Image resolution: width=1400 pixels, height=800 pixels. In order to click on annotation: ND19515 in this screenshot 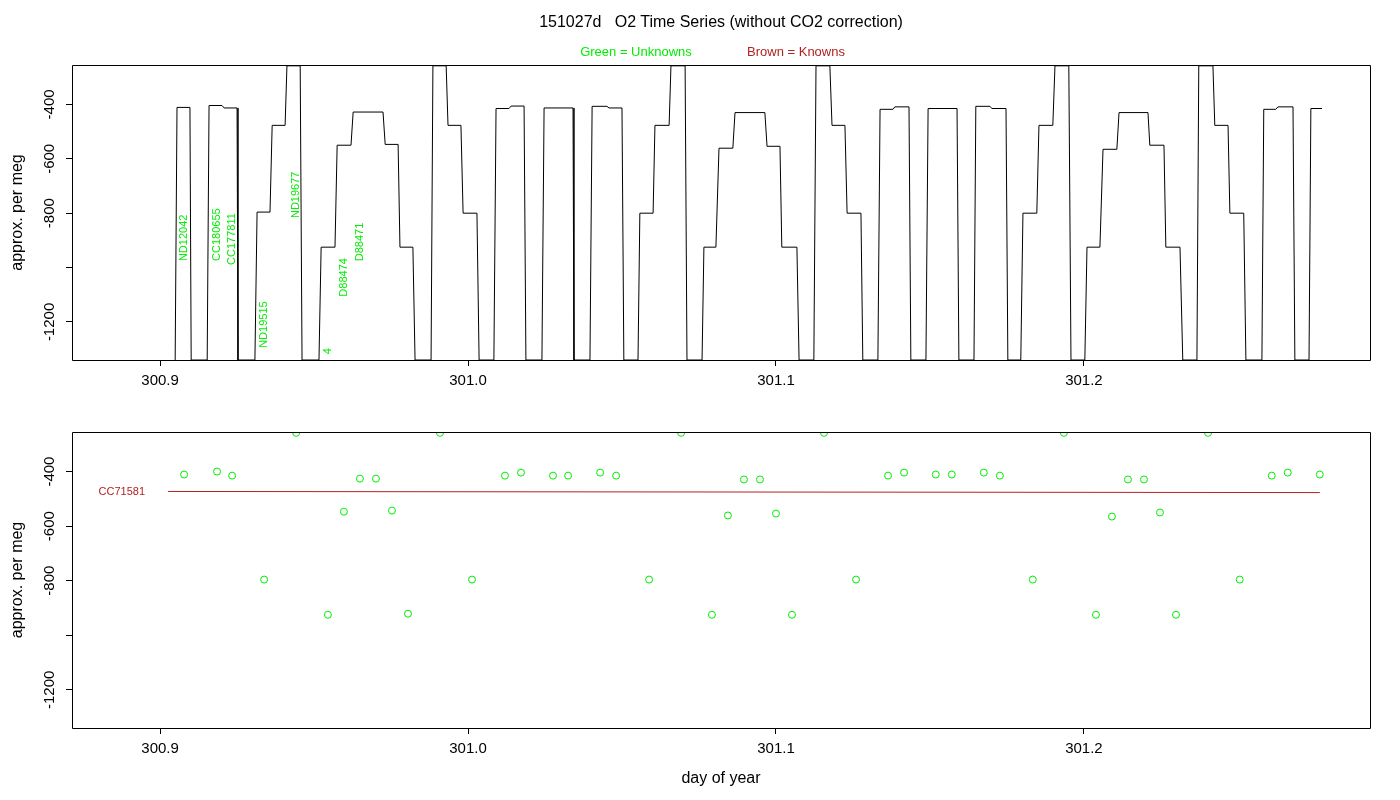, I will do `click(263, 324)`.